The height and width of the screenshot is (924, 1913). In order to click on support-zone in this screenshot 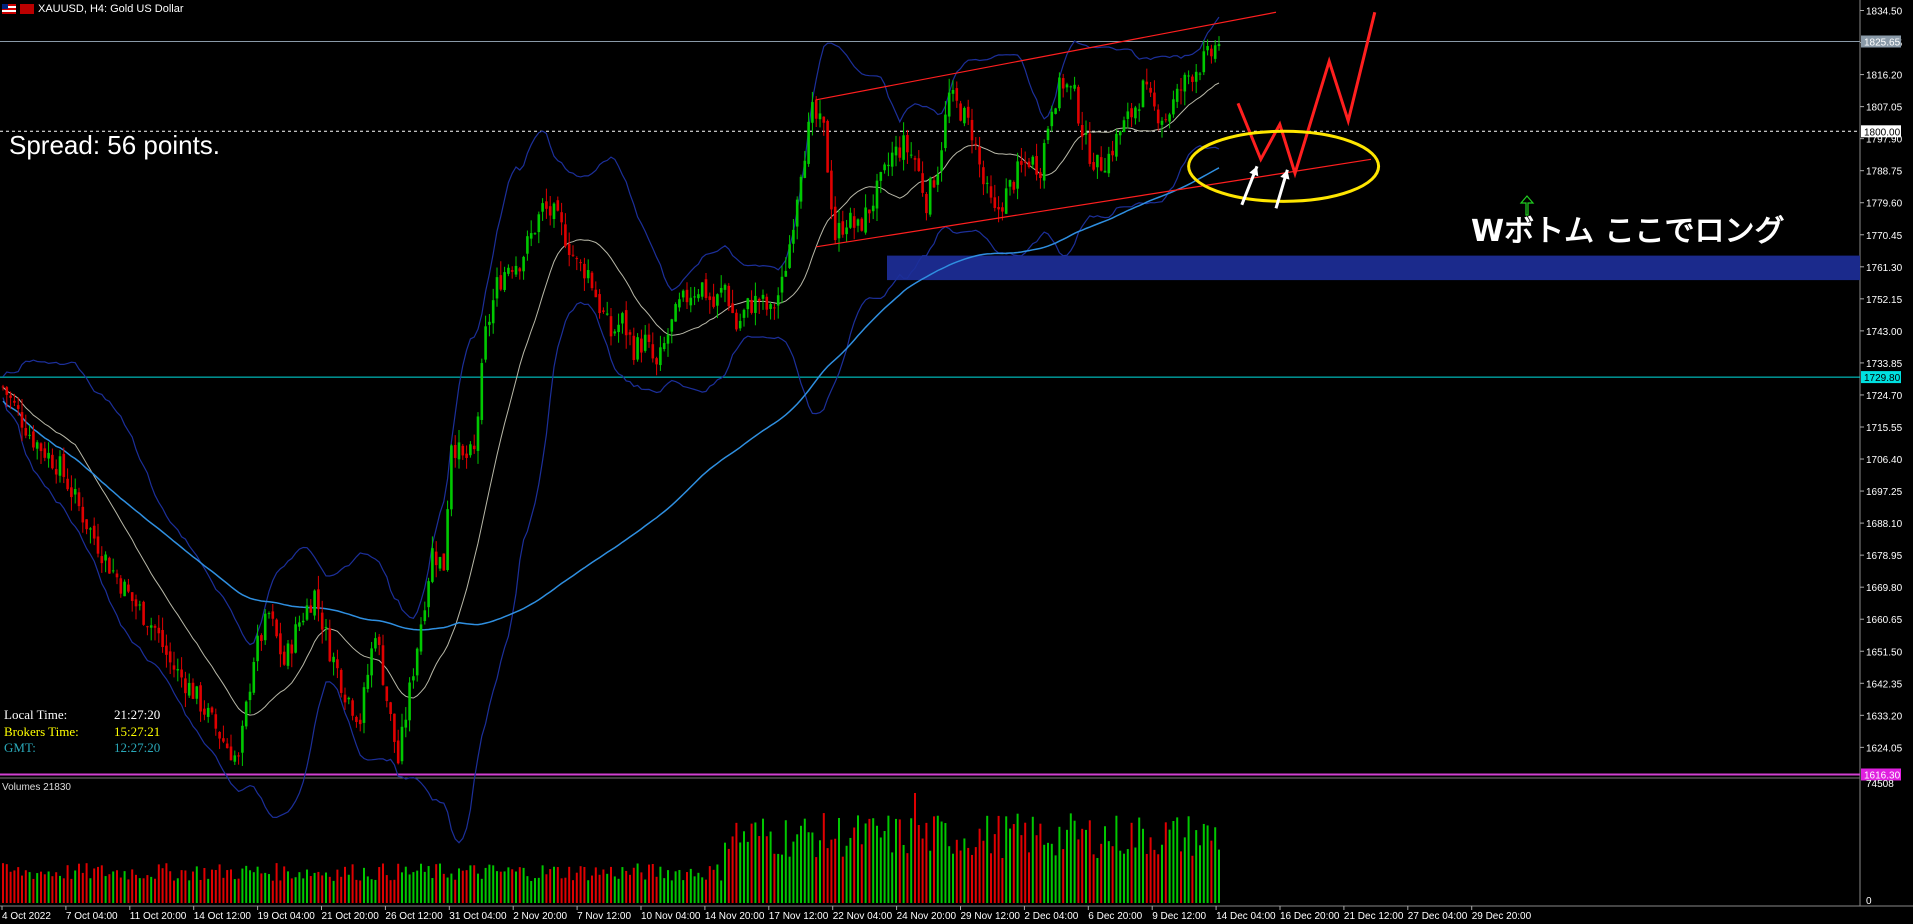, I will do `click(1373, 268)`.